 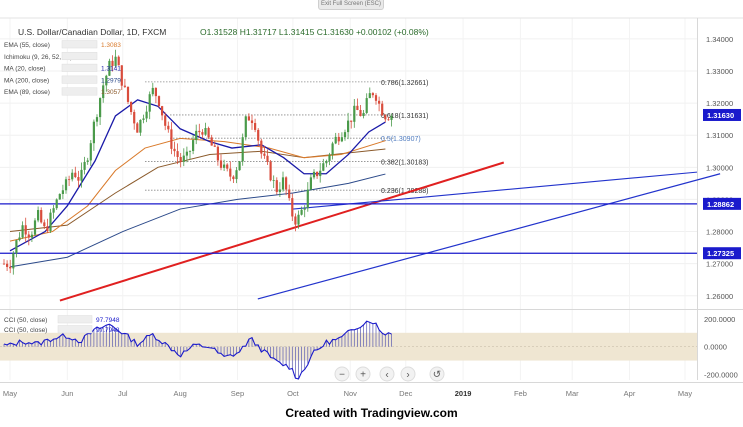 I want to click on price-tick-label: 1.26000, so click(x=719, y=296).